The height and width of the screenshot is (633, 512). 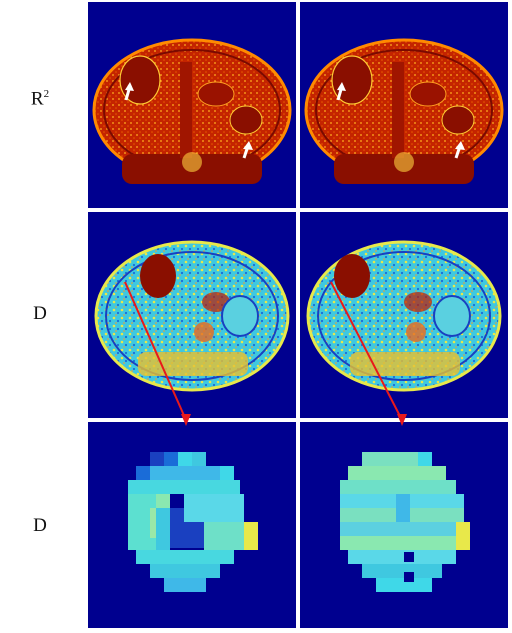 I want to click on r2-map-left, so click(x=192, y=105).